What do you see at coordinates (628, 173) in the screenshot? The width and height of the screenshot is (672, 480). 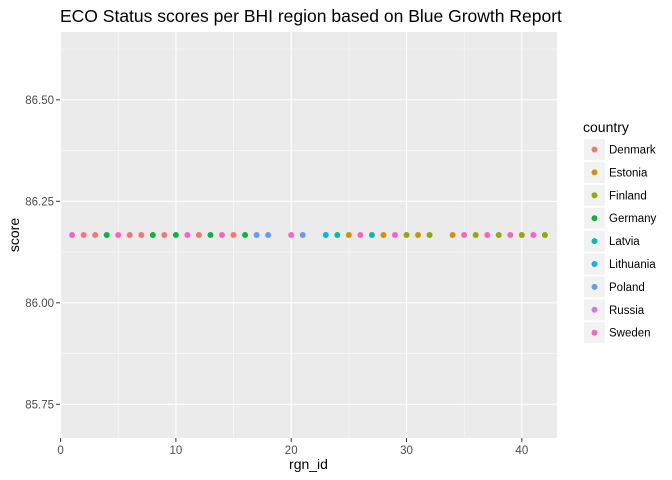 I see `legend-label: Estonia` at bounding box center [628, 173].